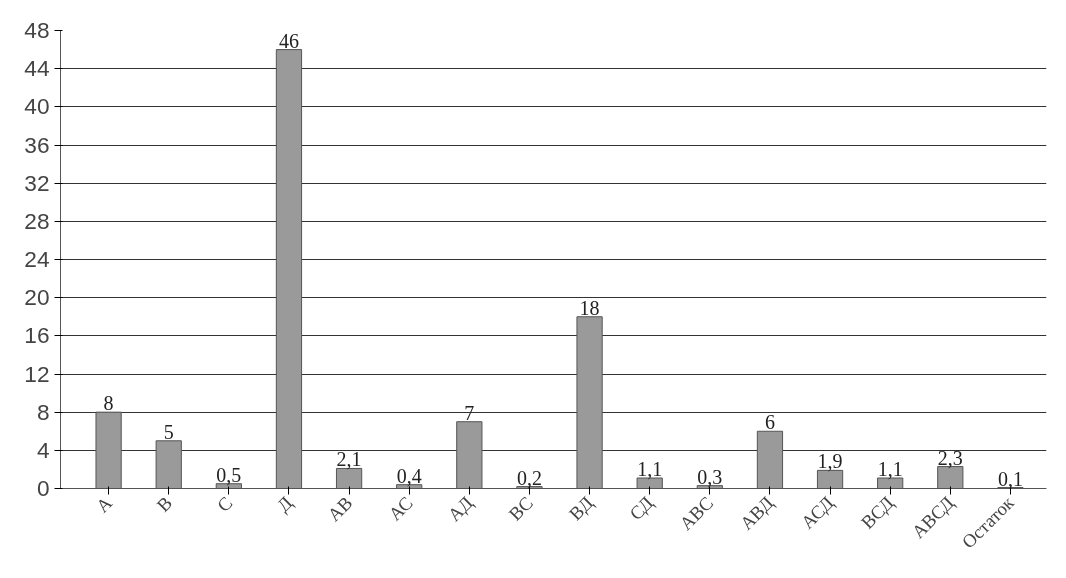  Describe the element at coordinates (400, 508) in the screenshot. I see `x-tick-label: АС` at that location.